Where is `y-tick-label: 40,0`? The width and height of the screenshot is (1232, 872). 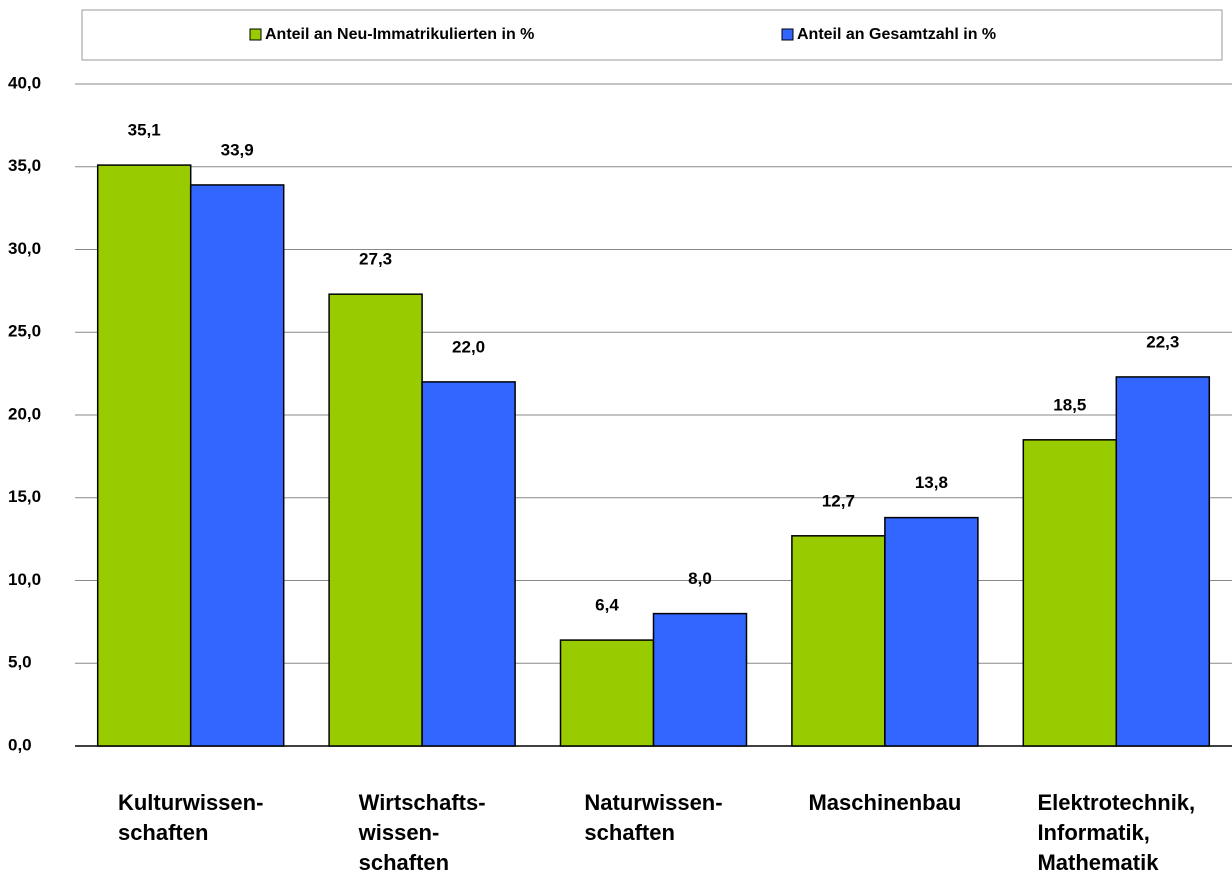 y-tick-label: 40,0 is located at coordinates (24, 82).